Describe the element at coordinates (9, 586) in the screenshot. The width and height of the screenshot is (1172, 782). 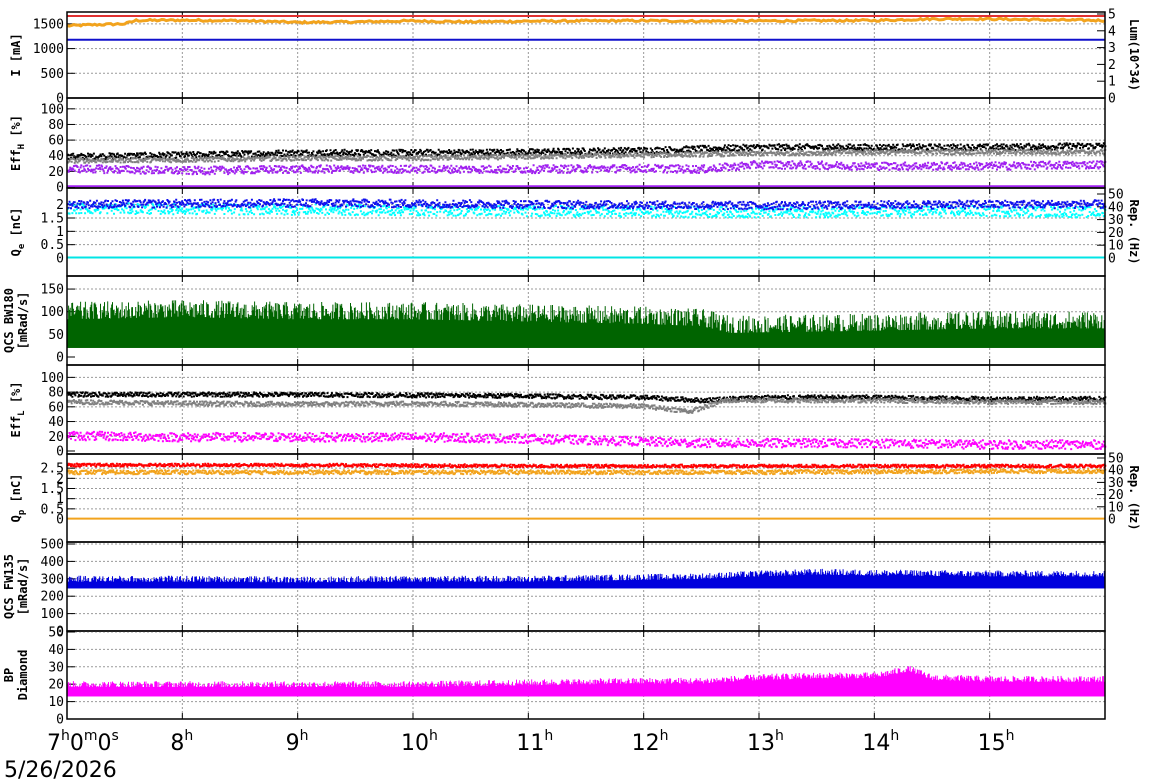
I see `y-axis-label: QCS FW135` at that location.